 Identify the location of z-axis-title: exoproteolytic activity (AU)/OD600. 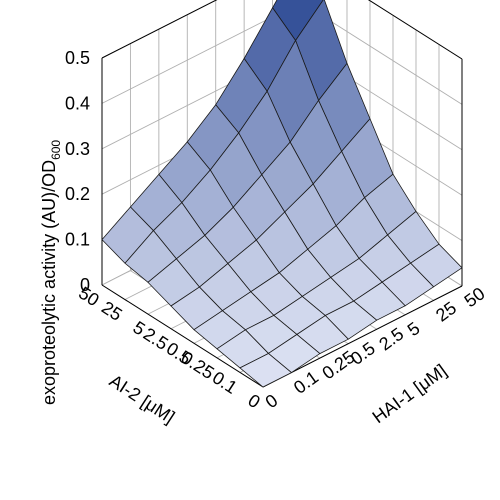
(51, 272).